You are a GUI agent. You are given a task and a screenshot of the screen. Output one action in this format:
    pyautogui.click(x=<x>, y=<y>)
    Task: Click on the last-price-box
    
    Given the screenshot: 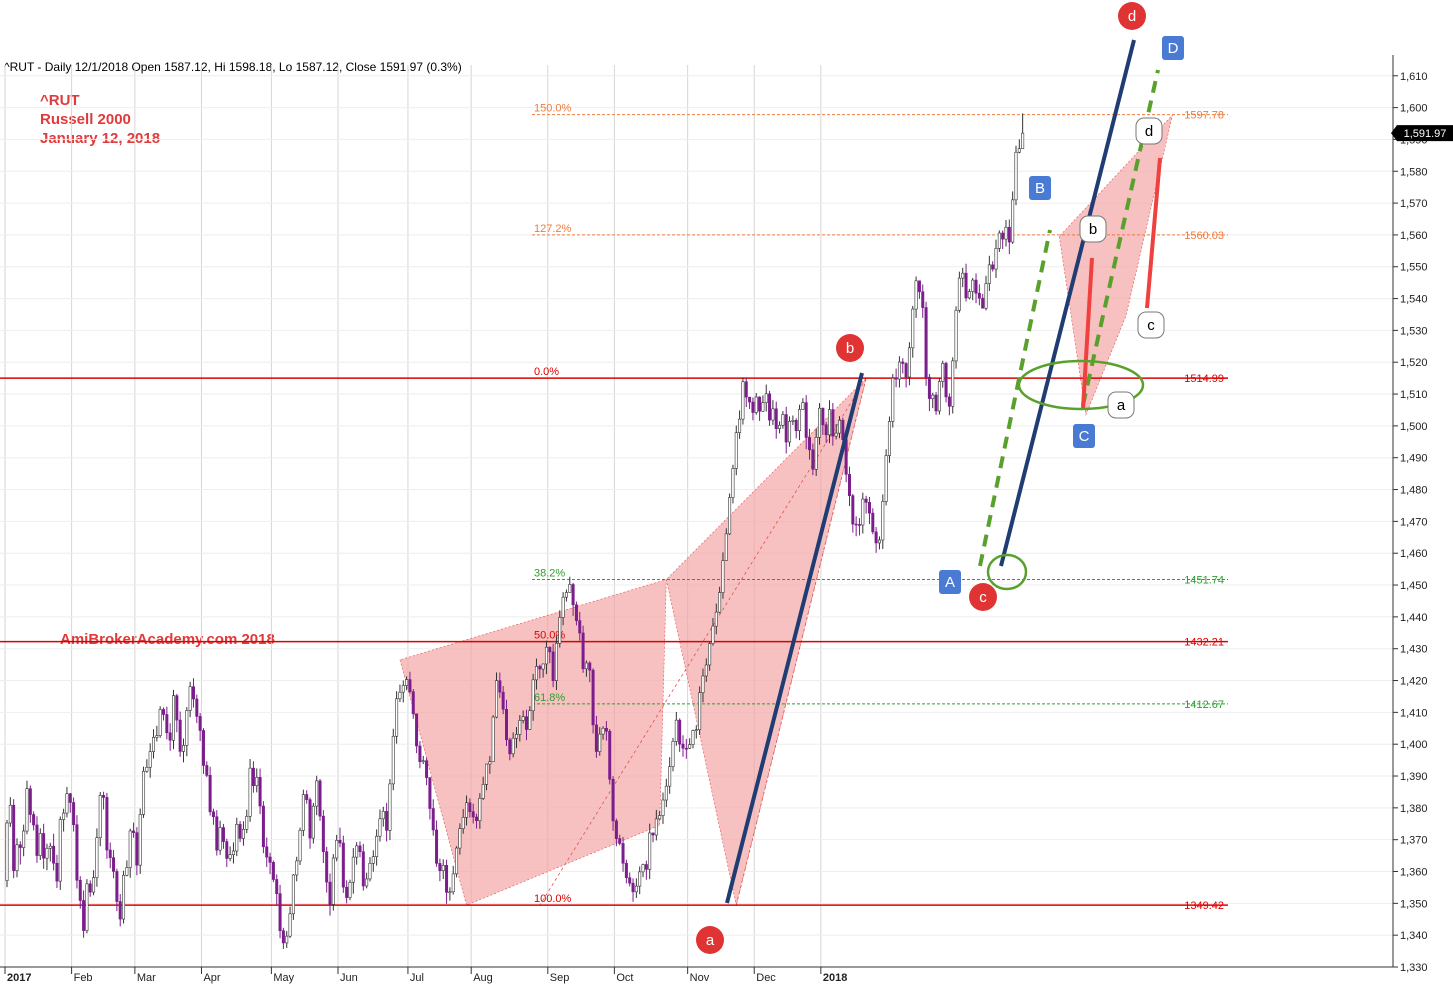 What is the action you would take?
    pyautogui.click(x=1422, y=133)
    